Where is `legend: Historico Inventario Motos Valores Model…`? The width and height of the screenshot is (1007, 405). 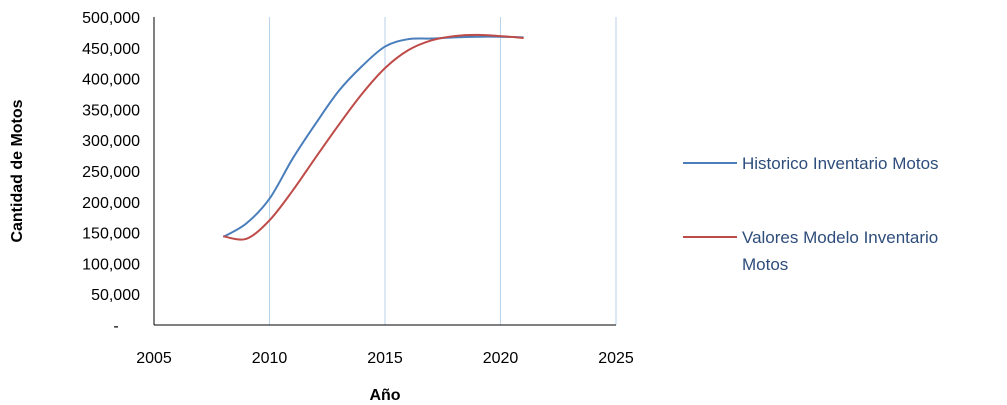
legend: Historico Inventario Motos Valores Model… is located at coordinates (813, 214).